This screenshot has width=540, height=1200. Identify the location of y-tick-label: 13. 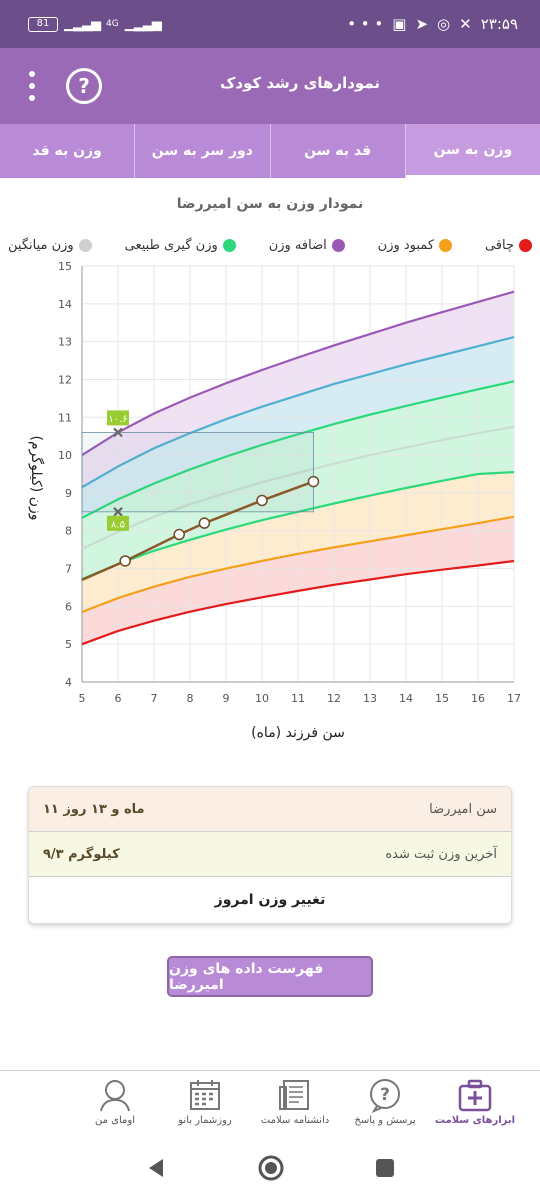
(65, 342).